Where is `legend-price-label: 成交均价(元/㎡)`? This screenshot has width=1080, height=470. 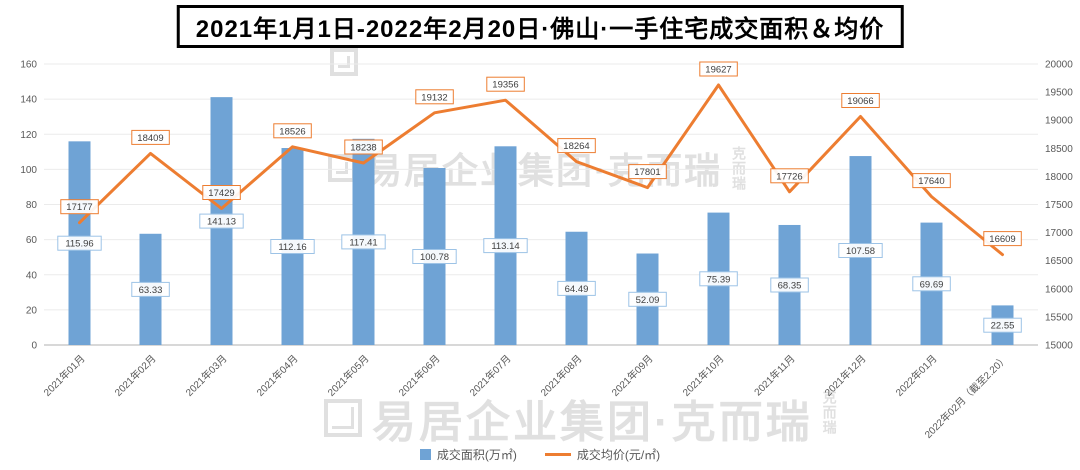 legend-price-label: 成交均价(元/㎡) is located at coordinates (618, 455).